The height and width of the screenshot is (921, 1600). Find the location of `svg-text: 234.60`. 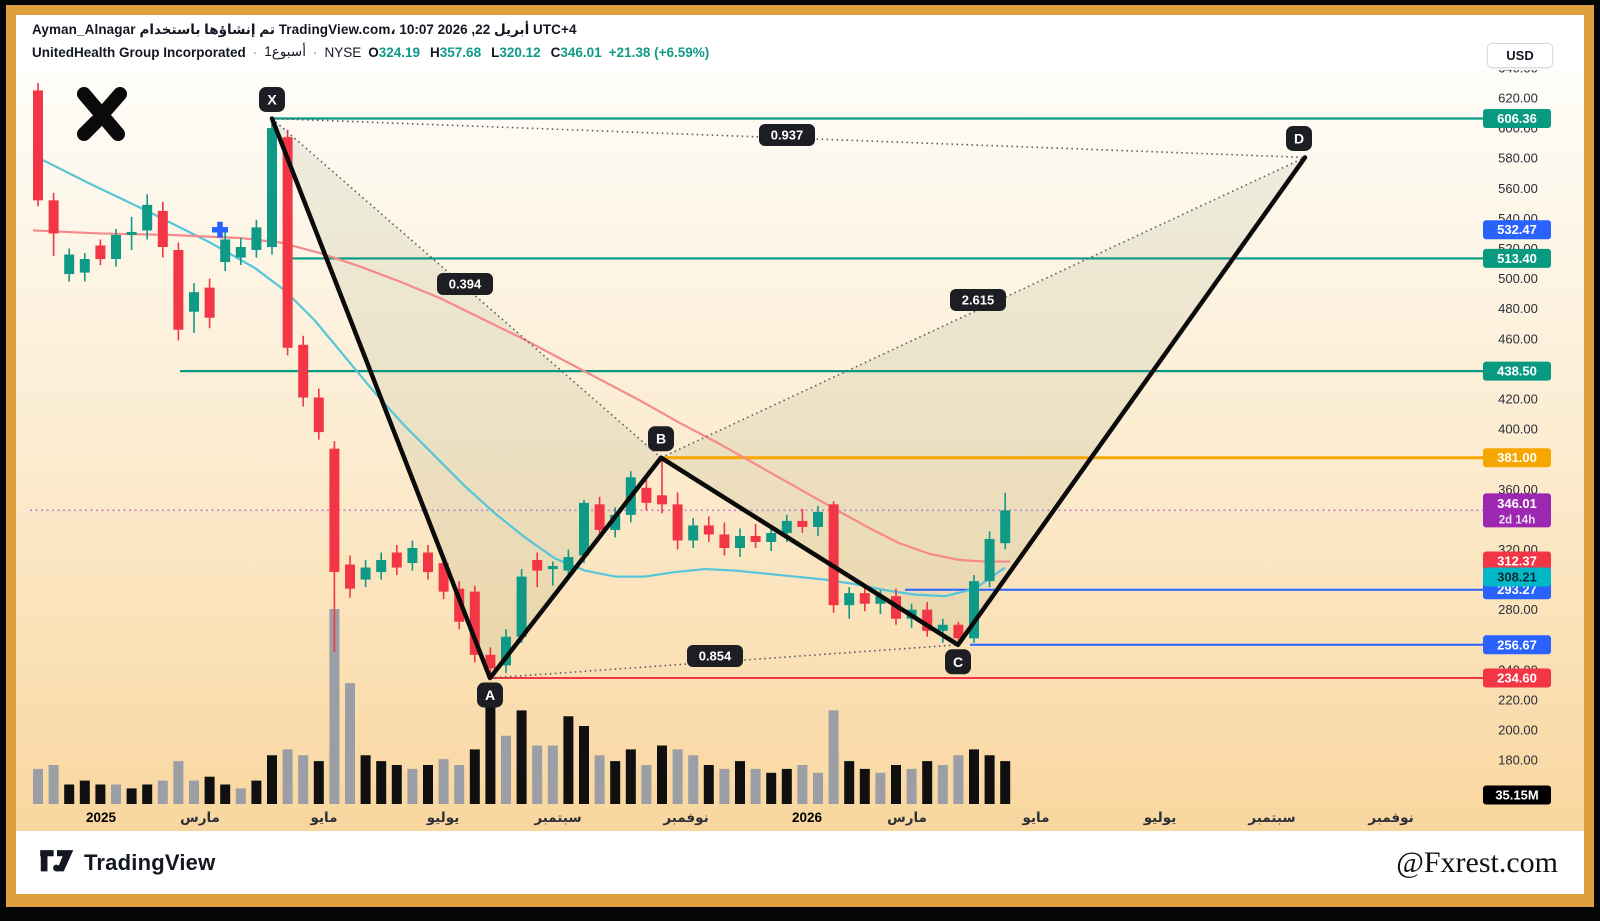

svg-text: 234.60 is located at coordinates (1517, 678).